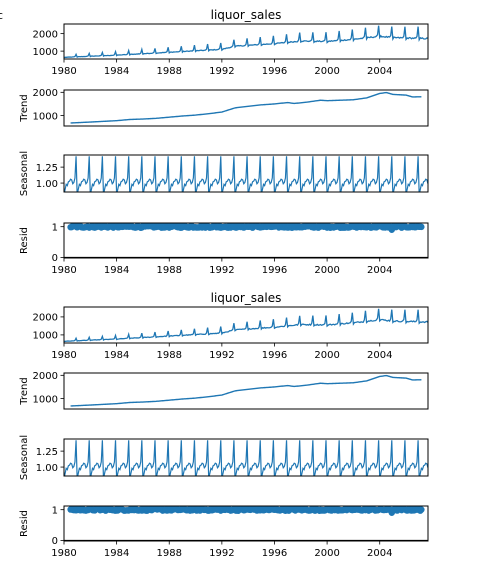 The image size is (481, 578). I want to click on panel-8: 0 1 1980 1984 1988 1992 1996 2000 2004 Resid, so click(224, 532).